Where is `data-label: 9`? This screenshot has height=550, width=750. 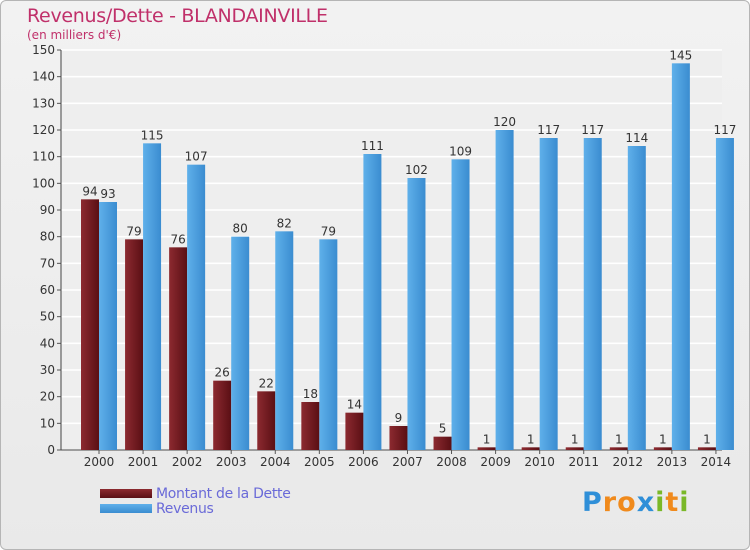
data-label: 9 is located at coordinates (399, 418).